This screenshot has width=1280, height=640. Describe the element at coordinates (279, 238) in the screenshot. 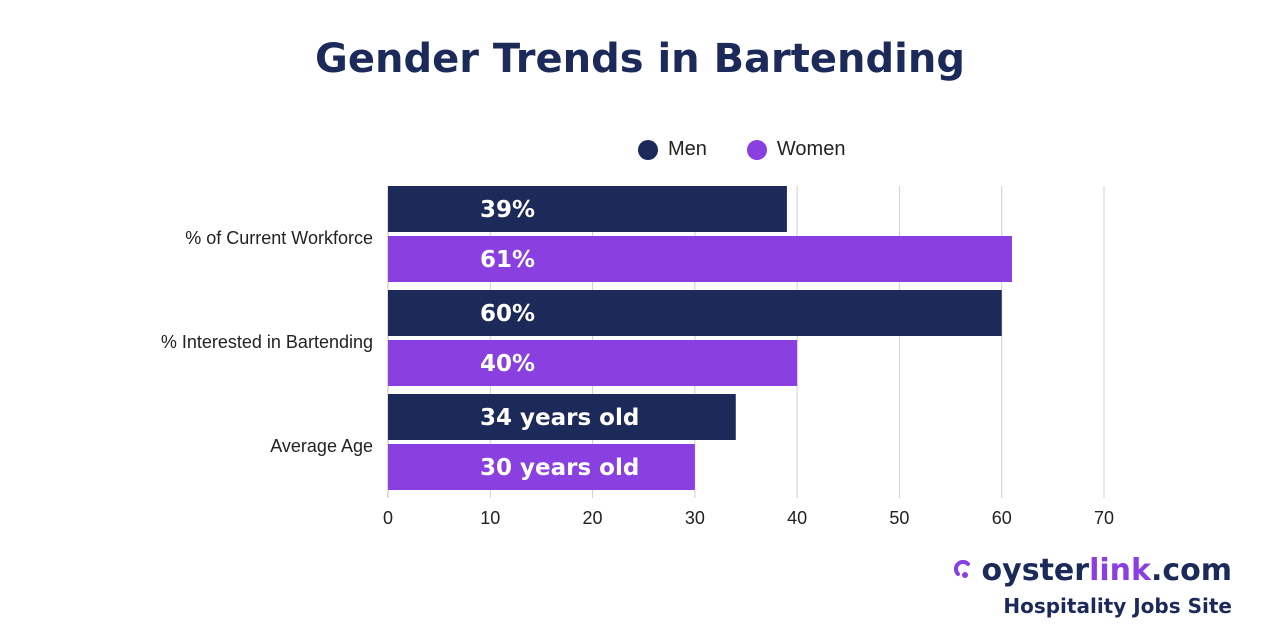

I see `category-label: % of Current Workforce` at that location.